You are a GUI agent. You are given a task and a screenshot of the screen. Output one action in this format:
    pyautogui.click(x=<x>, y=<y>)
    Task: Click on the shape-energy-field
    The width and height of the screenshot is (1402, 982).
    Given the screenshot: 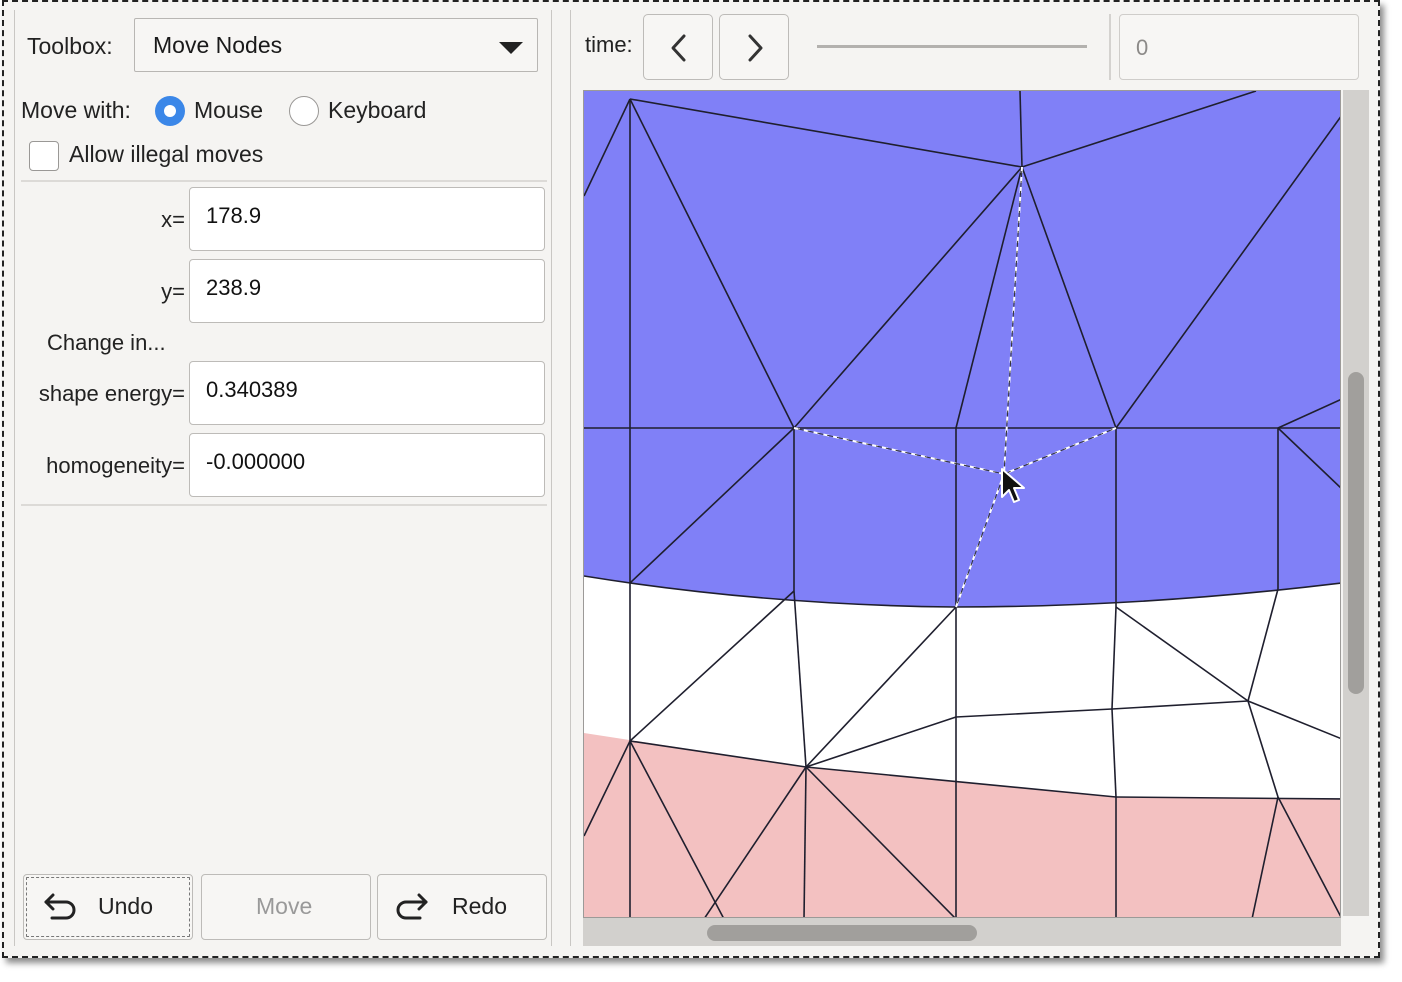 What is the action you would take?
    pyautogui.click(x=367, y=393)
    